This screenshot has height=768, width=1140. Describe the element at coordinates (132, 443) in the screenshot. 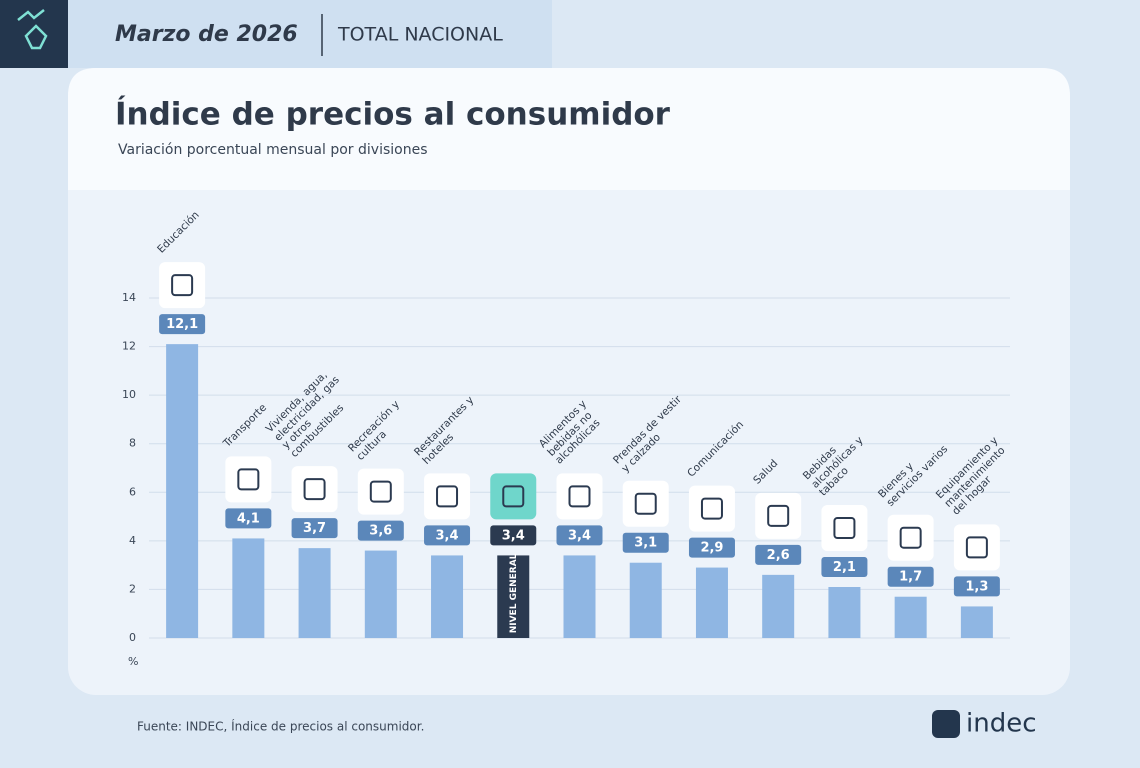

I see `y-tick-label: 8` at that location.